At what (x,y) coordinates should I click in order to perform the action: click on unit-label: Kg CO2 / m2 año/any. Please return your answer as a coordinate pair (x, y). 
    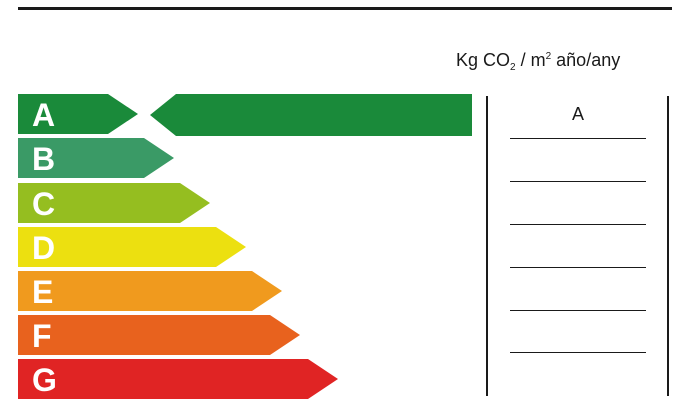
    Looking at the image, I should click on (538, 61).